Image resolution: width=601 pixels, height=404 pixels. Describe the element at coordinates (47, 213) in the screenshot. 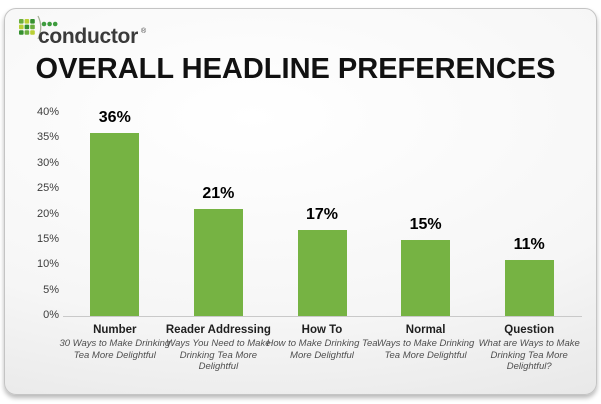

I see `y-axis-tick-label: 20%` at that location.